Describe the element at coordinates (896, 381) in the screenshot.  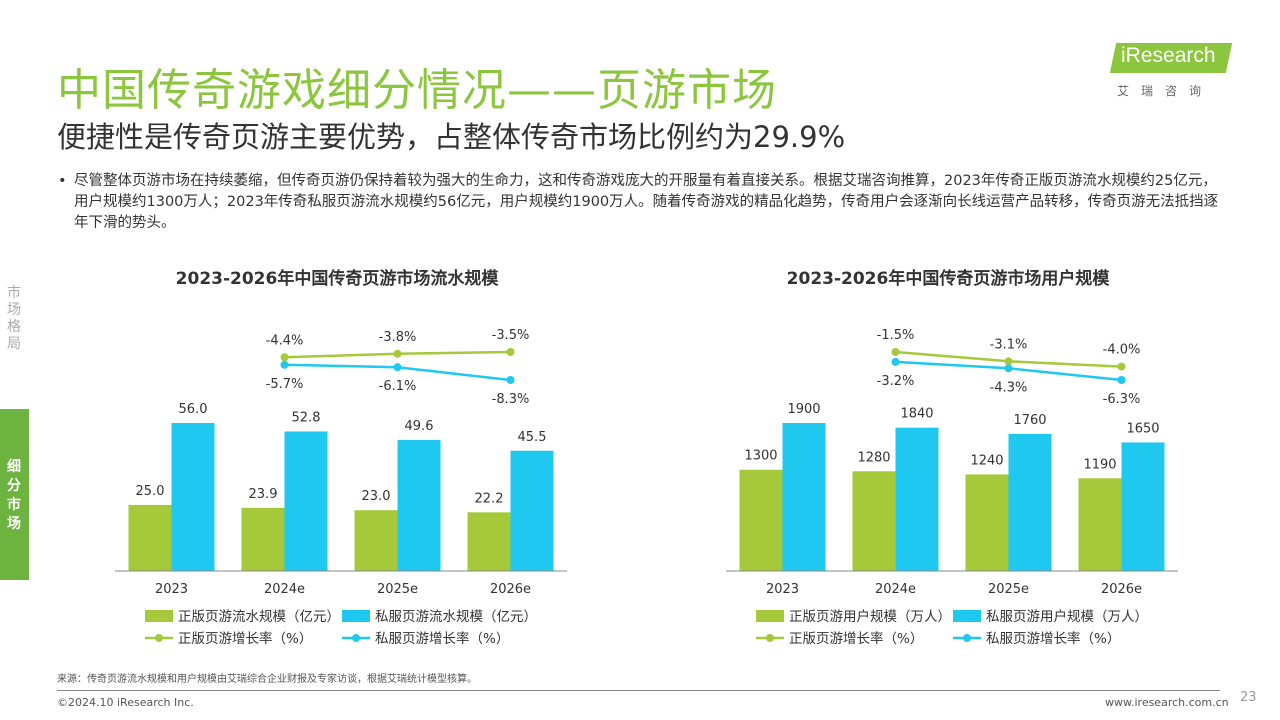
I see `growth-label: -3.2%` at that location.